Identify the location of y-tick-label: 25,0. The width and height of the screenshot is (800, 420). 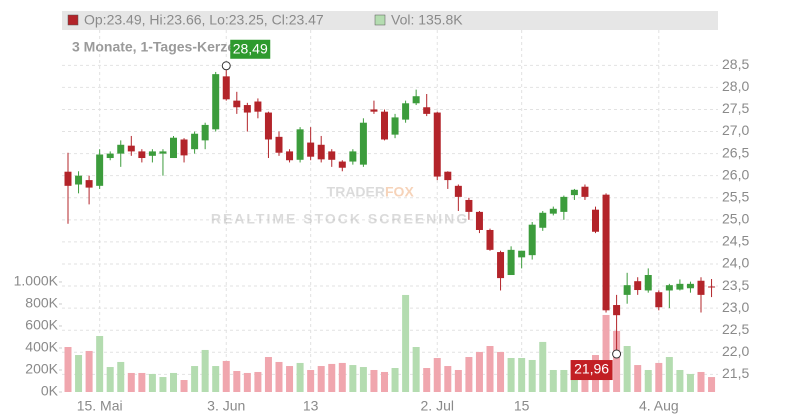
(735, 219).